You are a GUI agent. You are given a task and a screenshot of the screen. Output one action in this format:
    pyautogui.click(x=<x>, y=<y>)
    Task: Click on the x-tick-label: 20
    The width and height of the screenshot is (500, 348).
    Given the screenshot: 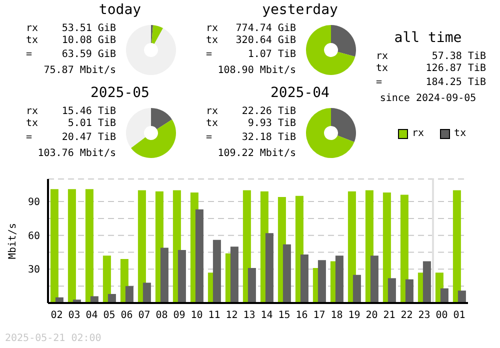 What is the action you would take?
    pyautogui.click(x=372, y=316)
    